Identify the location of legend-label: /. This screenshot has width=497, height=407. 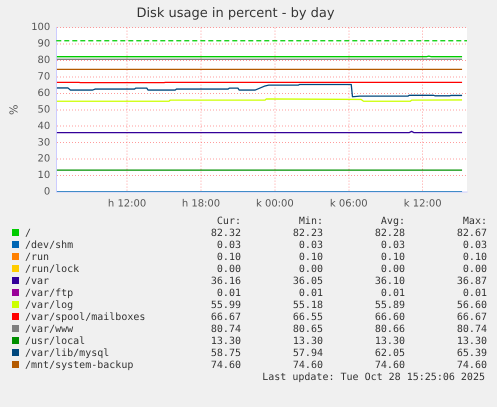
(28, 234).